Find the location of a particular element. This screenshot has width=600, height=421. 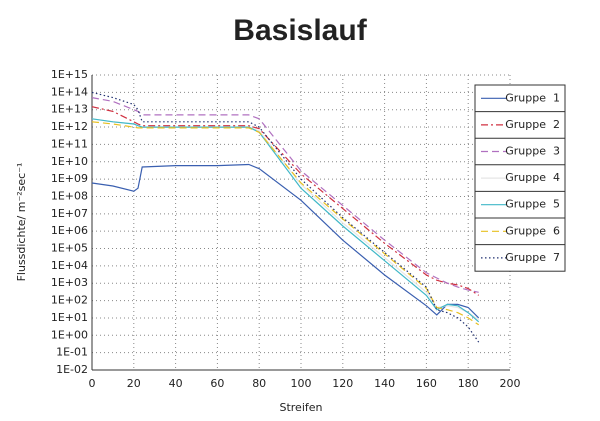

y-tick-label: 1E+00 is located at coordinates (69, 334).